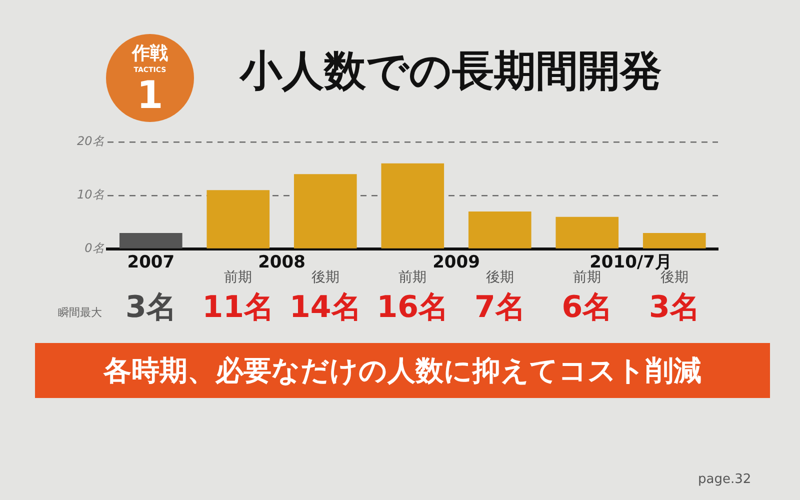 The height and width of the screenshot is (500, 800). I want to click on text: 瞬間最大, so click(80, 312).